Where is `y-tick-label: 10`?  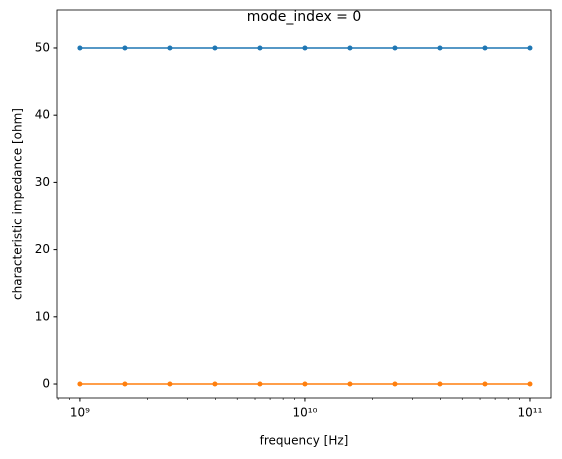 y-tick-label: 10 is located at coordinates (42, 316).